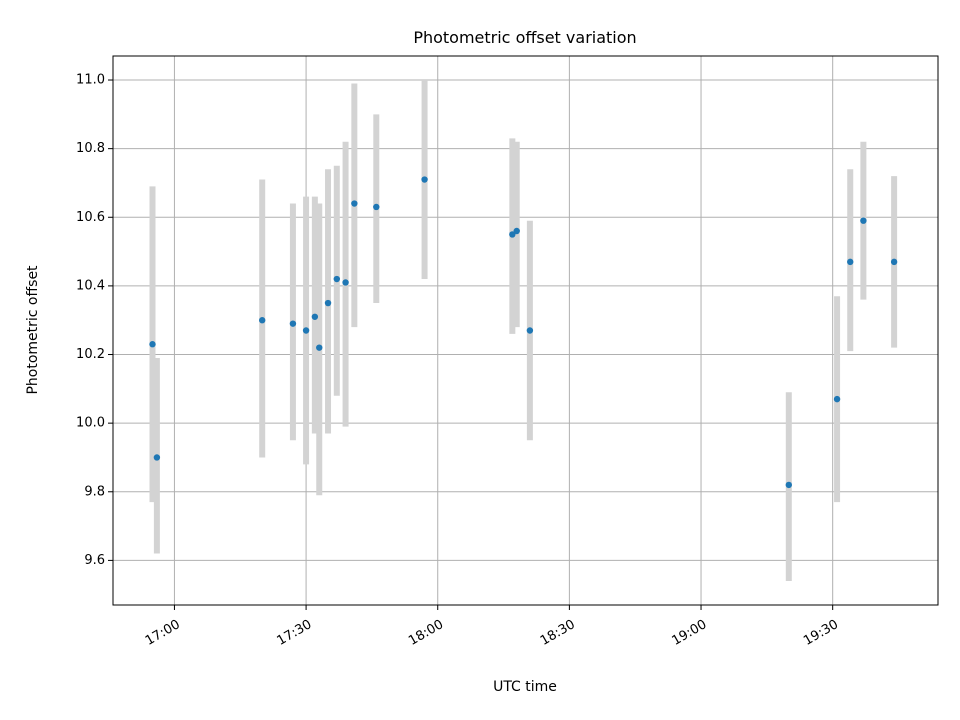  I want to click on y-axis-label: Photometric offset, so click(33, 330).